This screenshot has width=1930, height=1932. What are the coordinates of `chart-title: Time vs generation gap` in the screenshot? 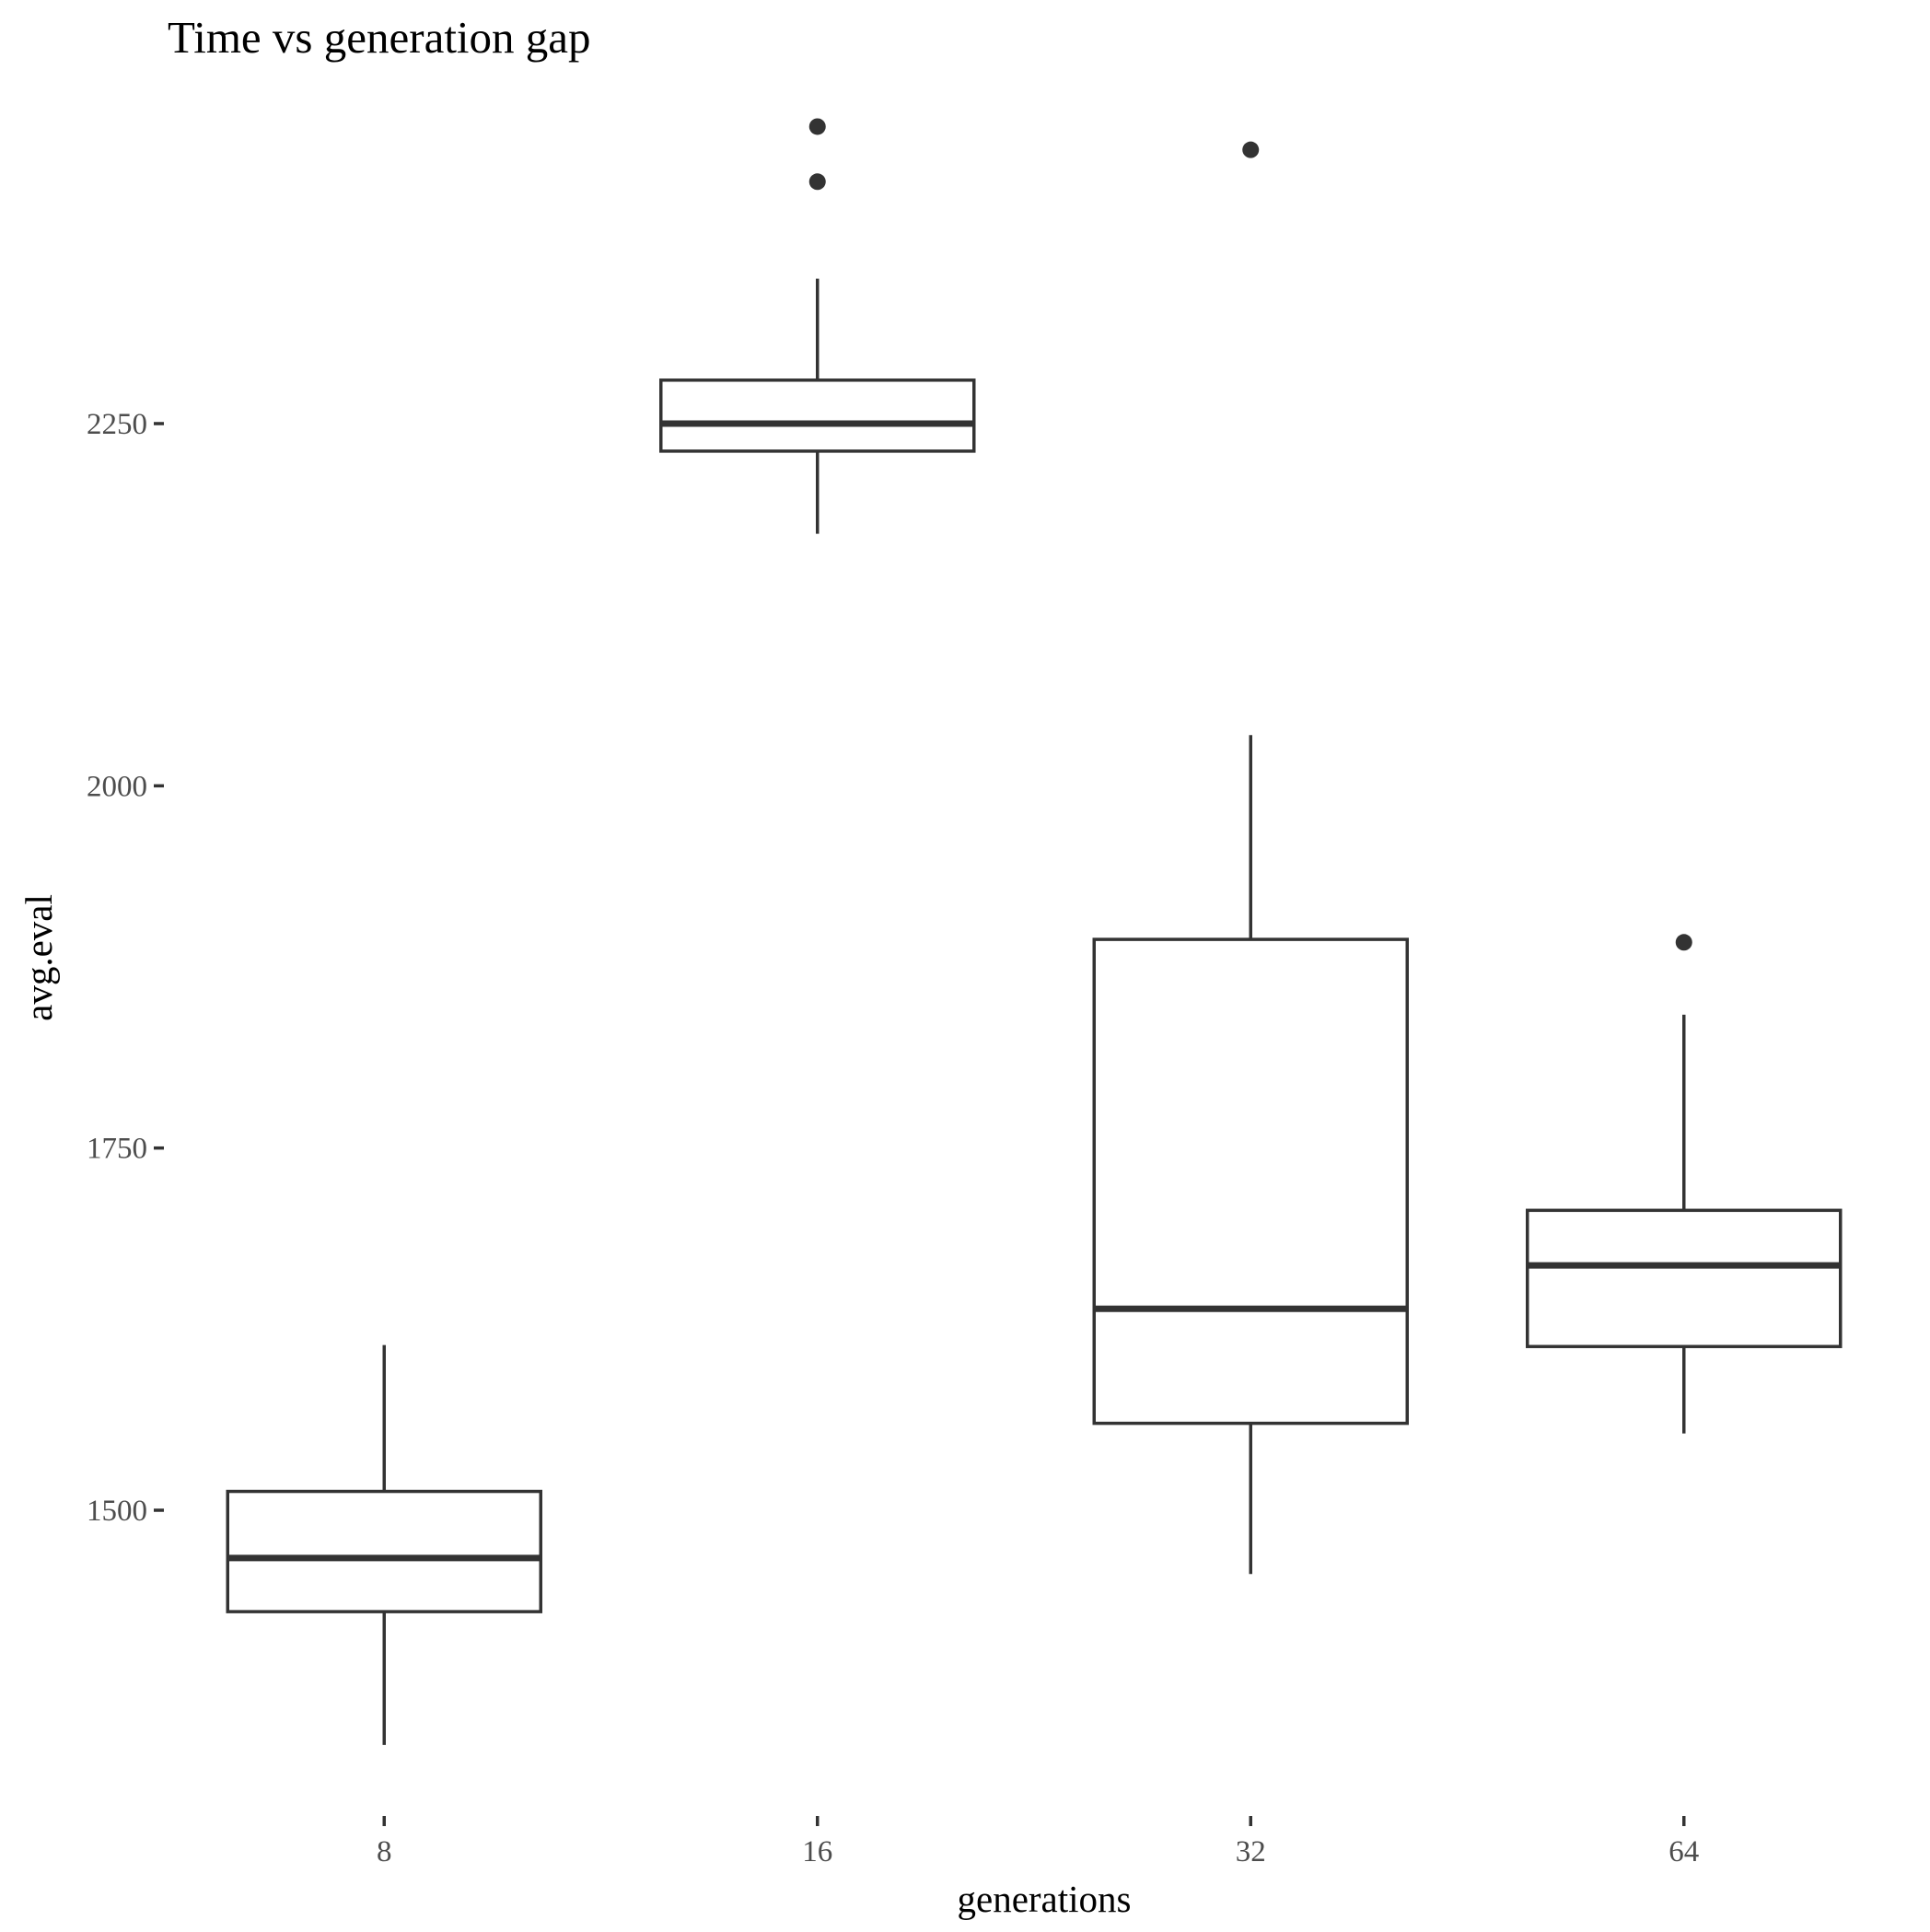 It's located at (379, 37).